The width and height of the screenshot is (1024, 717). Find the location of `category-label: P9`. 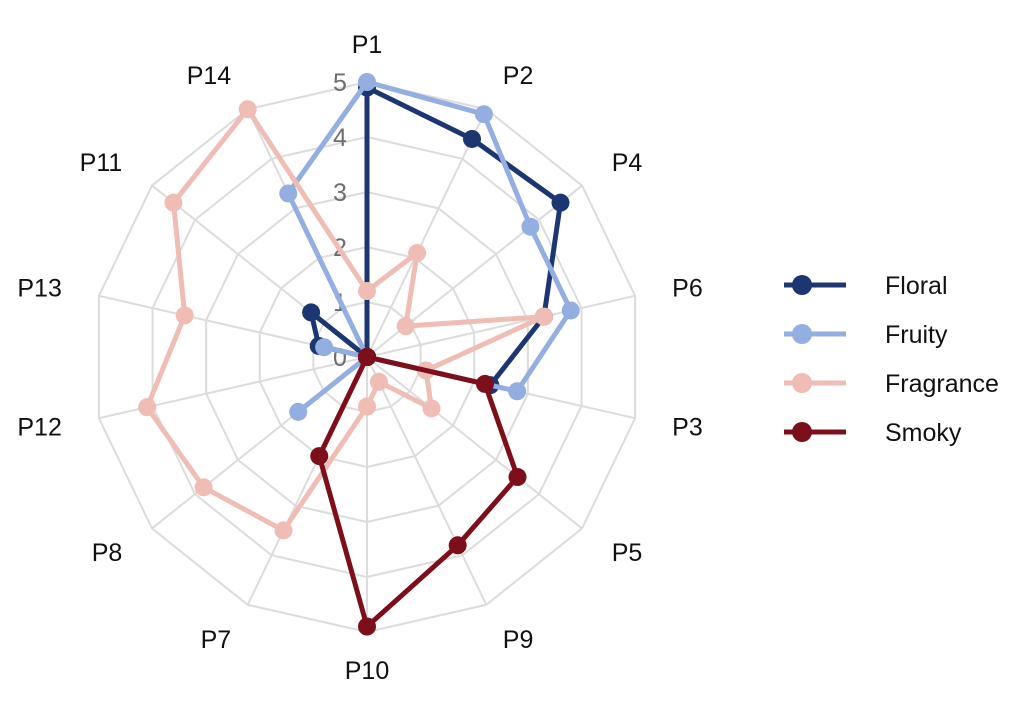

category-label: P9 is located at coordinates (518, 640).